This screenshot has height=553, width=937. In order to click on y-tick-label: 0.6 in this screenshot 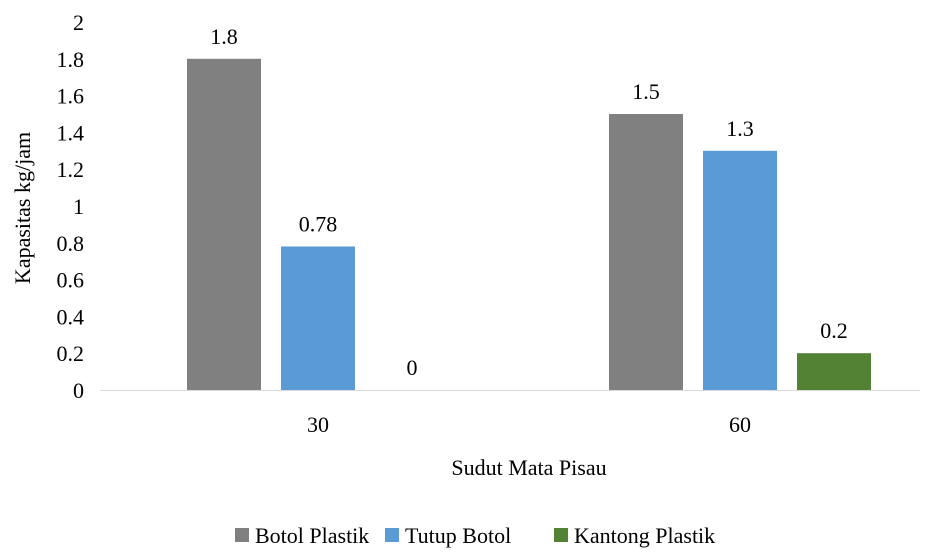, I will do `click(71, 280)`.